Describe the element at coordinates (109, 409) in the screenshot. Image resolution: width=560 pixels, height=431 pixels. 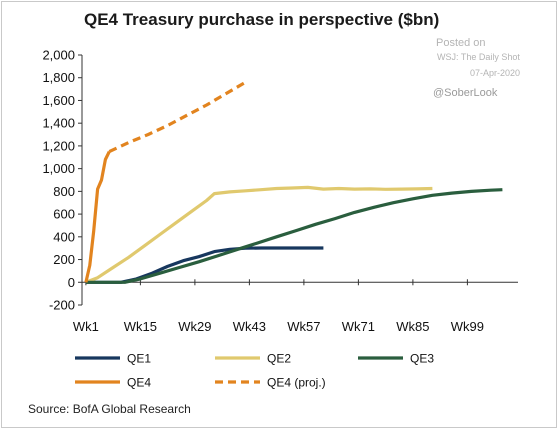
I see `source-note: Source: BofA Global Research` at that location.